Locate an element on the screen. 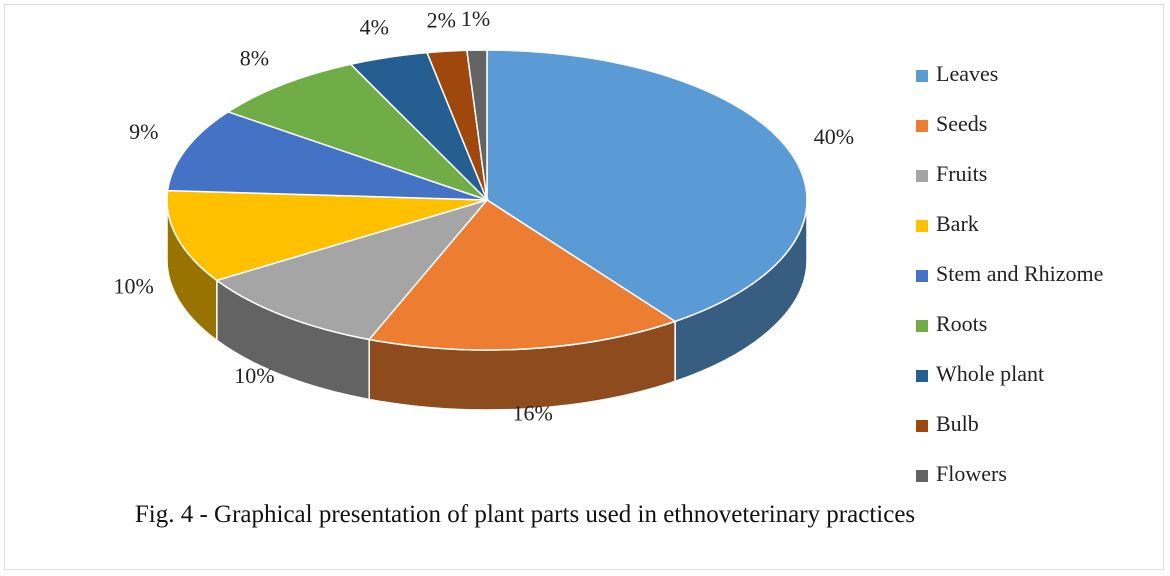 The height and width of the screenshot is (576, 1170). legend-label: Bulb is located at coordinates (957, 423).